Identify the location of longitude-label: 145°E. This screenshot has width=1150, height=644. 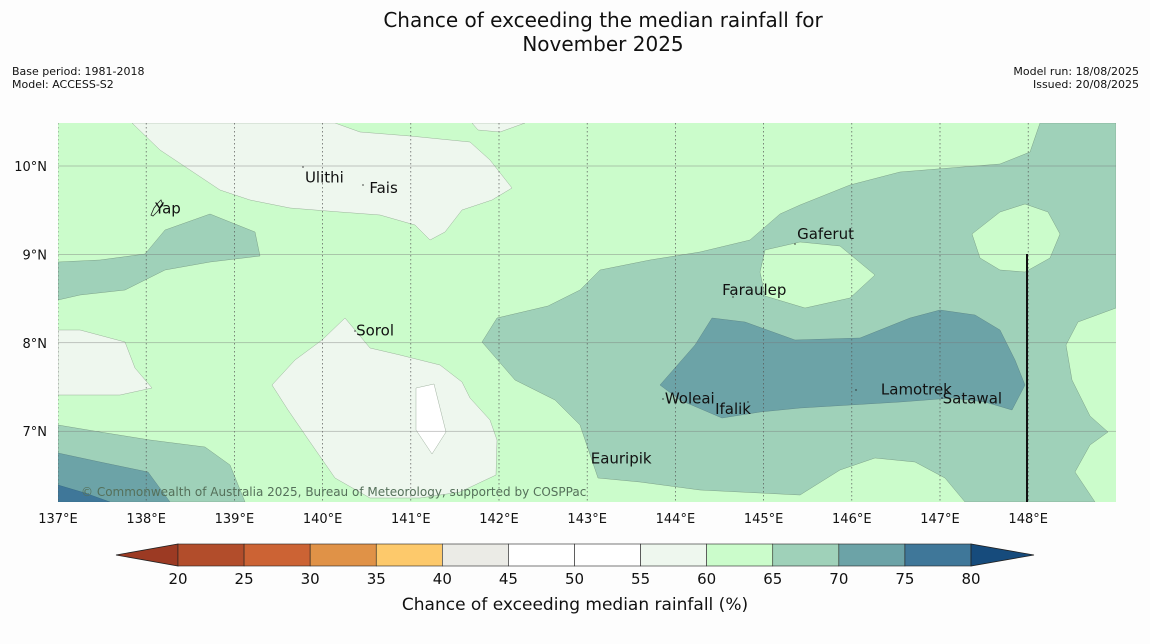
(764, 519).